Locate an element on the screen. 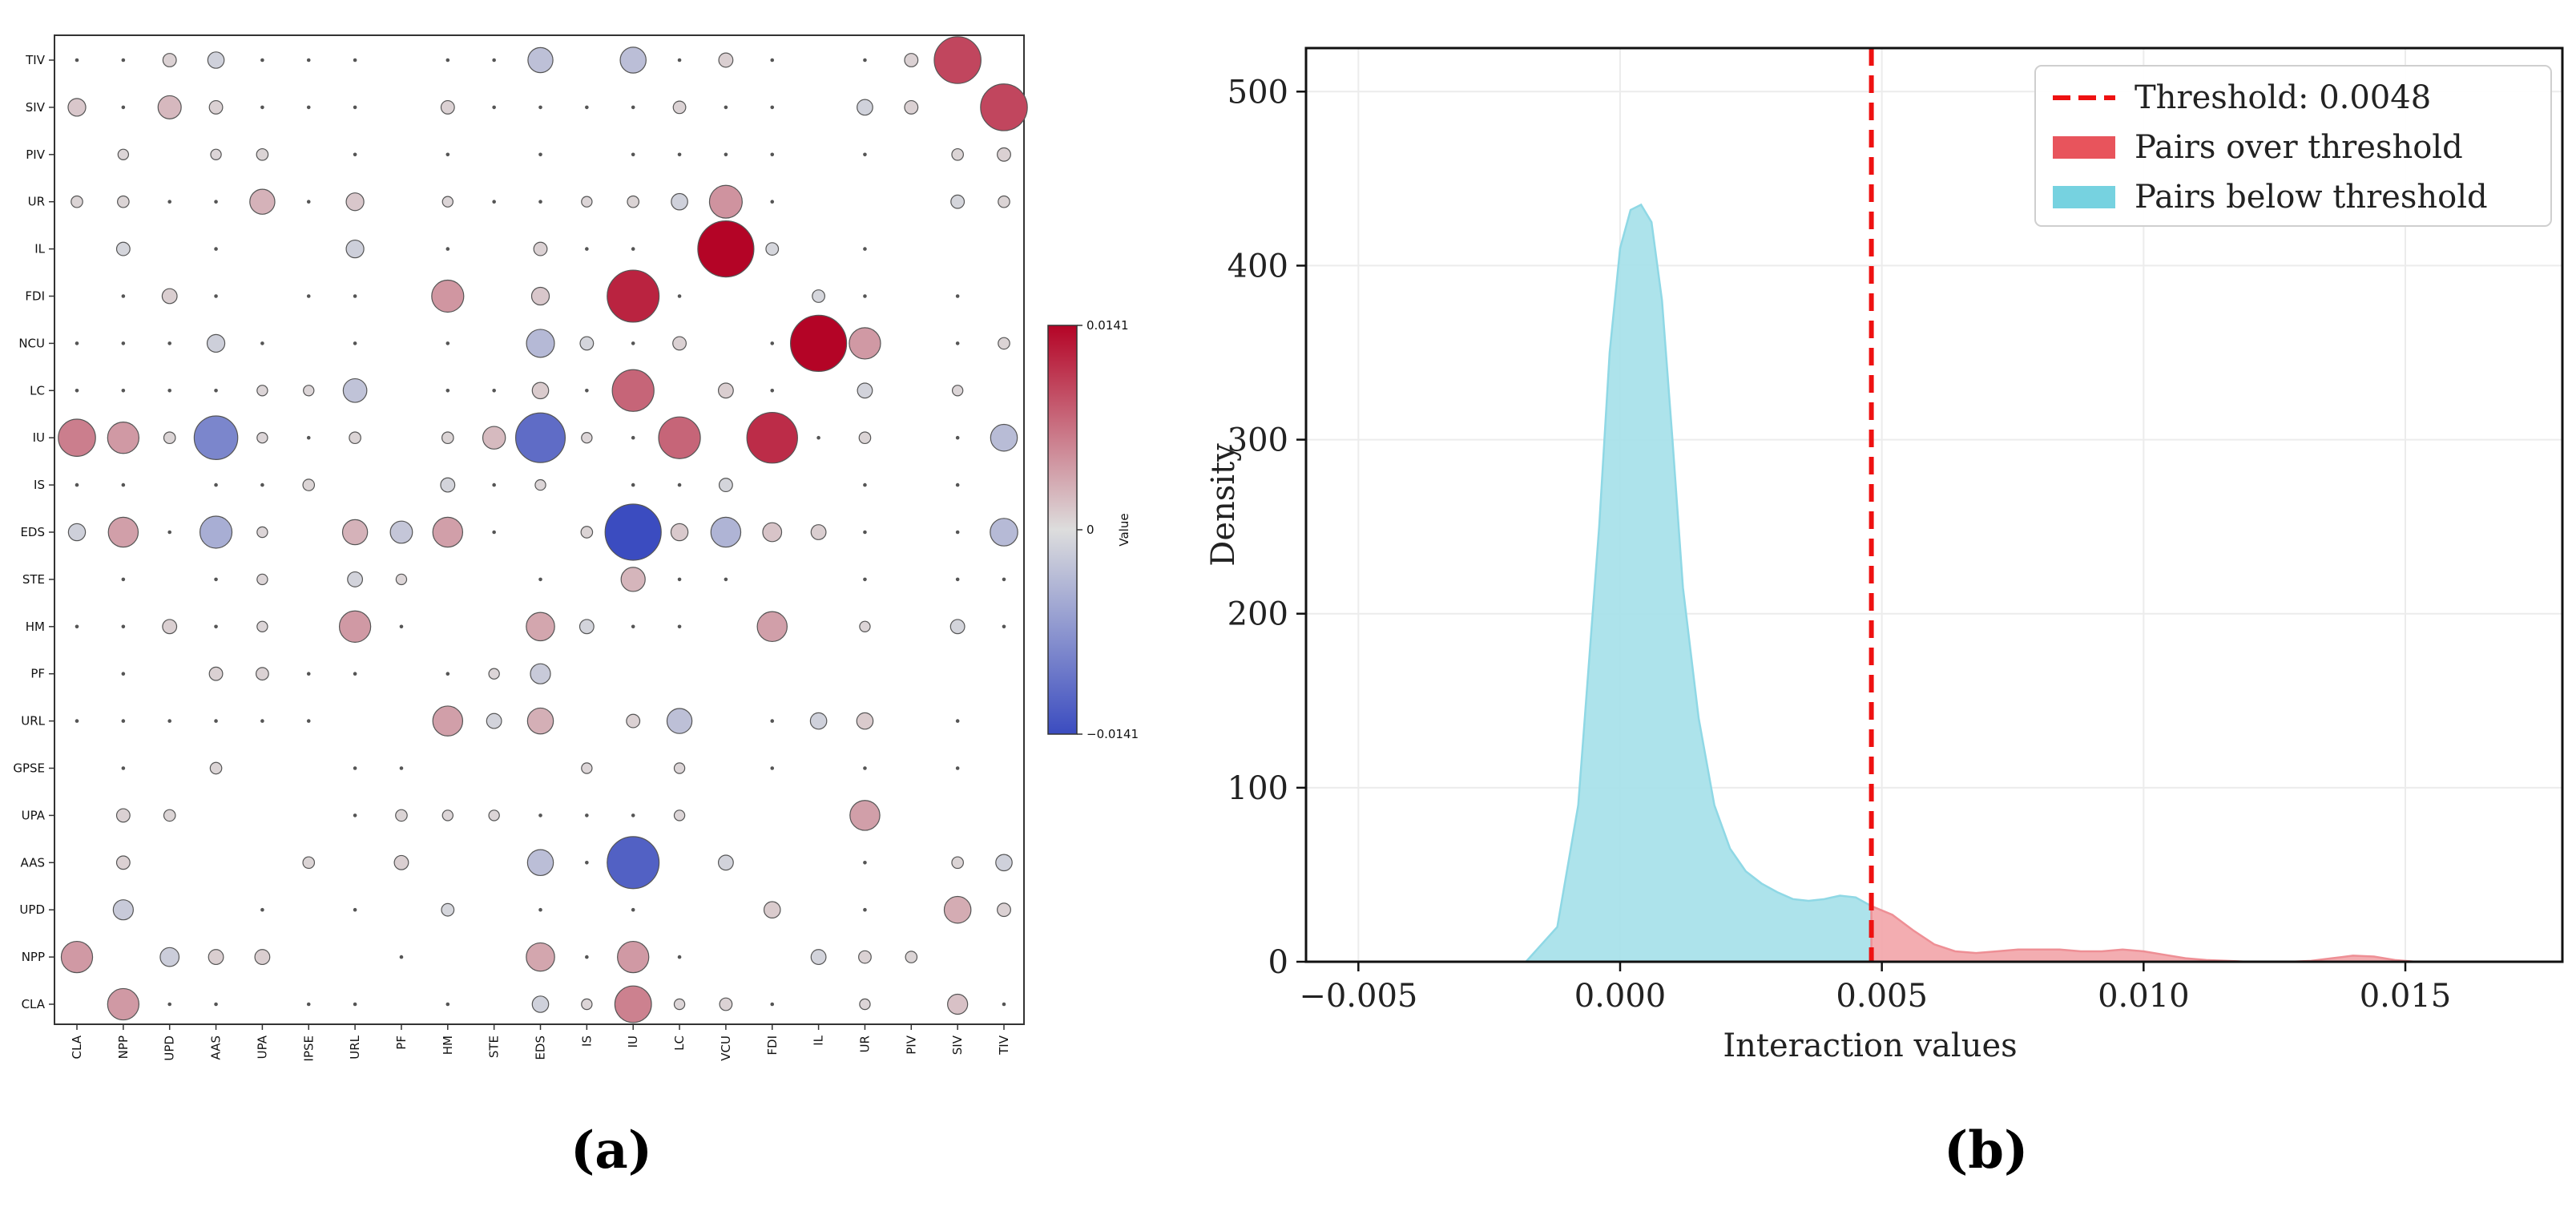  x-tick-label: EDS is located at coordinates (541, 1047).